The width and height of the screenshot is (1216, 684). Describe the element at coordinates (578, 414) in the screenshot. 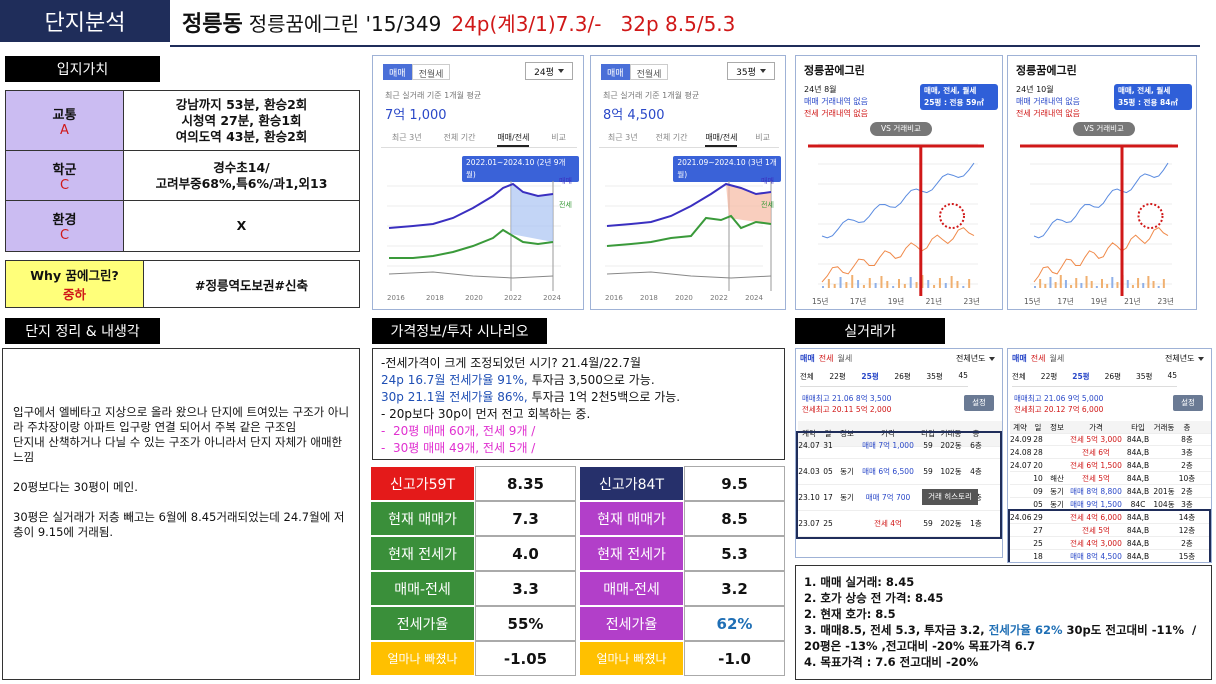

I see `text-line: - 20p보다 30p이 먼저 전고 회복하는 중.` at that location.